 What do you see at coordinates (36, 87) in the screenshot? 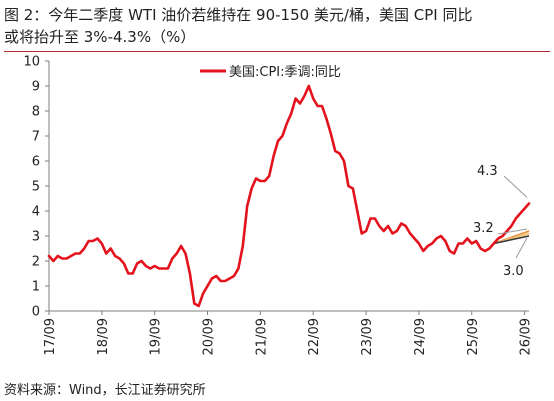
I see `y-tick-label: 9` at bounding box center [36, 87].